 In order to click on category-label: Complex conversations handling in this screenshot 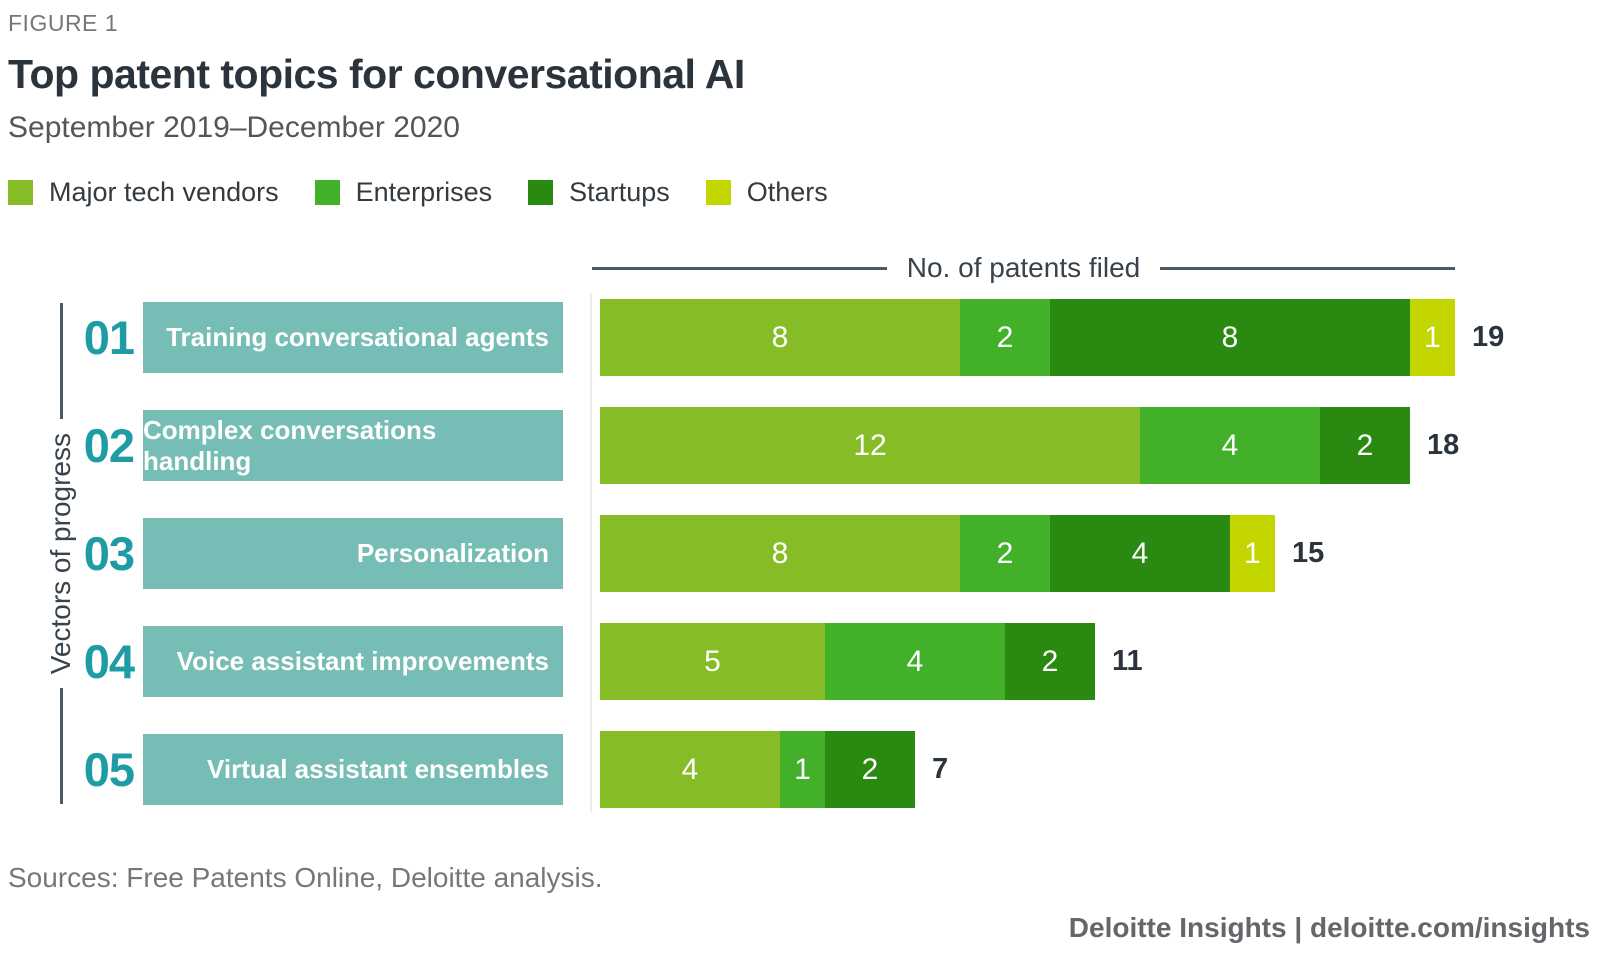, I will do `click(353, 445)`.